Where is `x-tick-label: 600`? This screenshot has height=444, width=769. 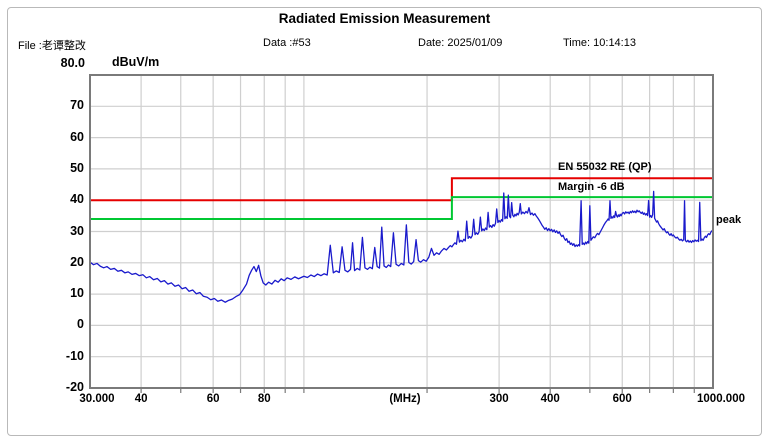 x-tick-label: 600 is located at coordinates (622, 399).